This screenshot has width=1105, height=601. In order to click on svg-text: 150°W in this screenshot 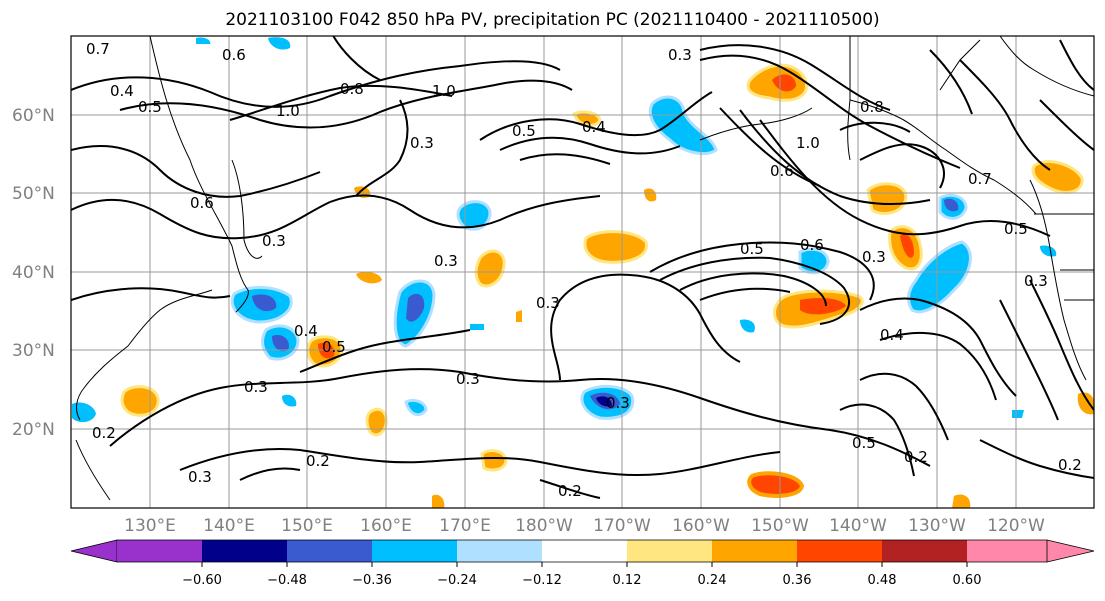, I will do `click(780, 526)`.